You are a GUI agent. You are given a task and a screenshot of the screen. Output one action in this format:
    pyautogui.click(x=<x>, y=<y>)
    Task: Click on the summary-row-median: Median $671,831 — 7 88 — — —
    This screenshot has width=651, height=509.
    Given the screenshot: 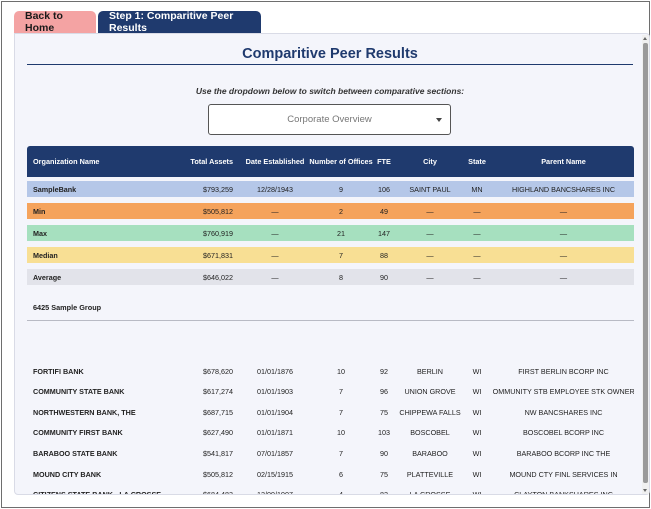 What is the action you would take?
    pyautogui.click(x=330, y=255)
    